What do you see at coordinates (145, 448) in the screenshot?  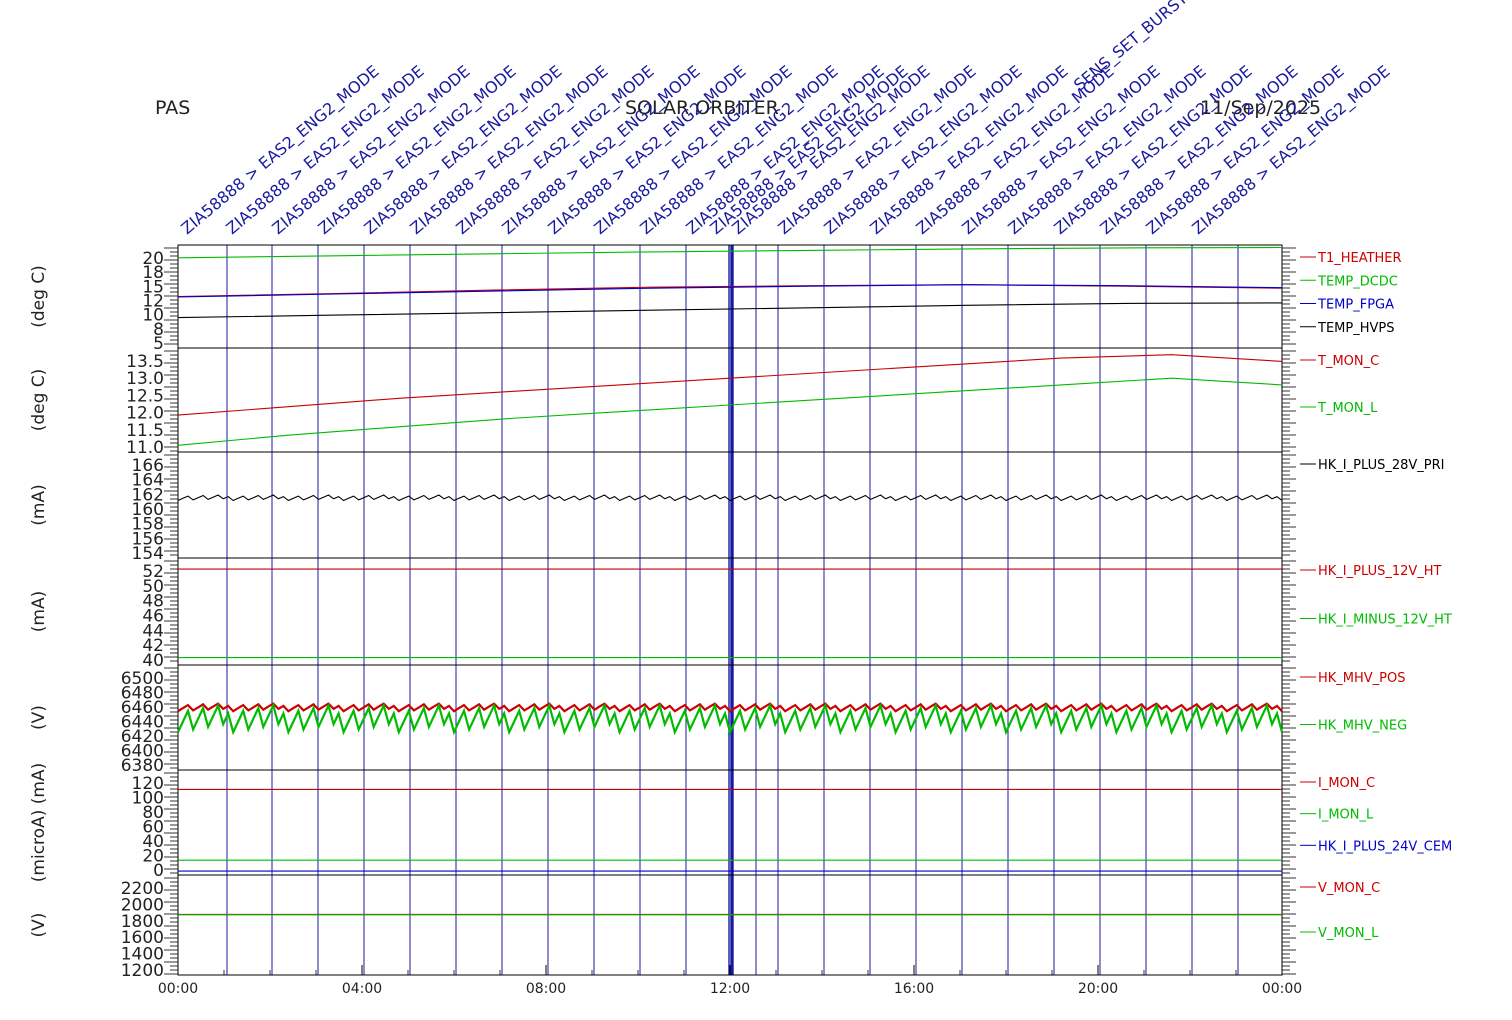 I see `y-tick-label: 11.0` at bounding box center [145, 448].